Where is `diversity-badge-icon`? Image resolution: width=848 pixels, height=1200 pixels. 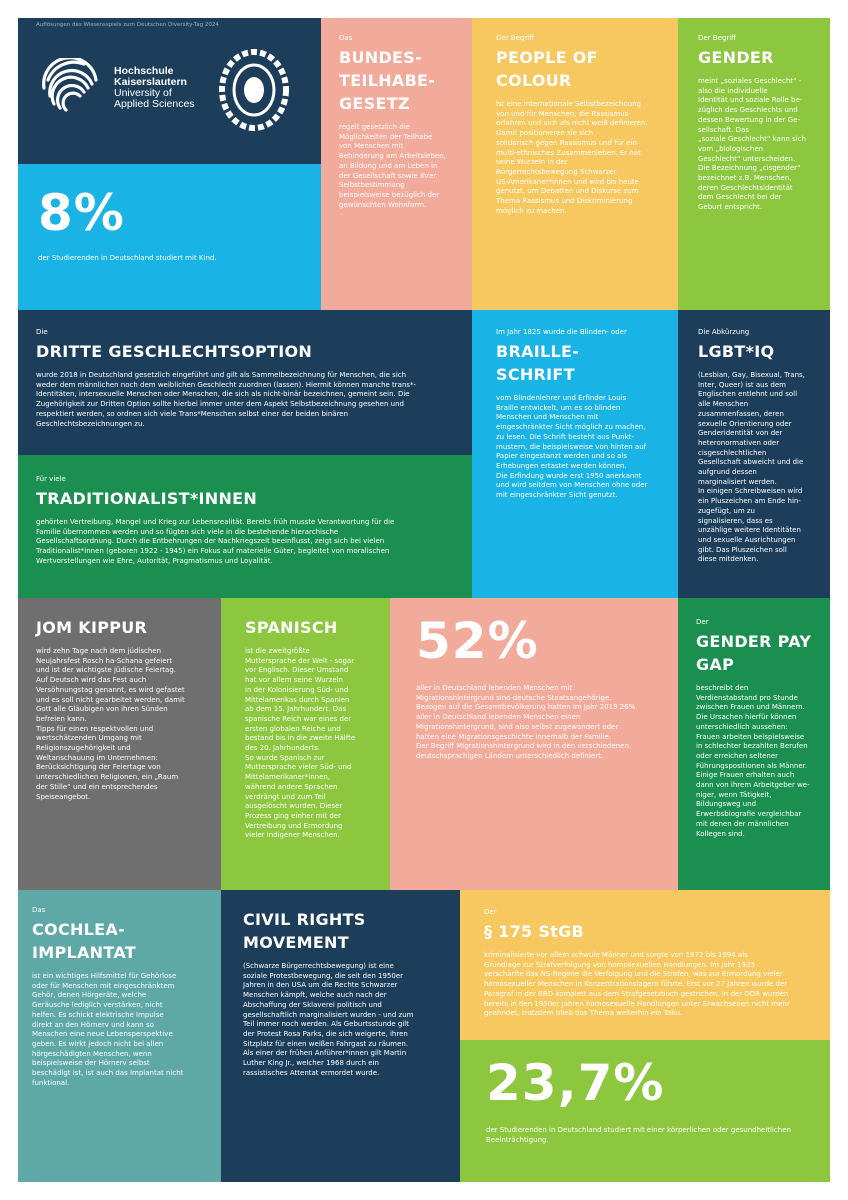 diversity-badge-icon is located at coordinates (254, 90).